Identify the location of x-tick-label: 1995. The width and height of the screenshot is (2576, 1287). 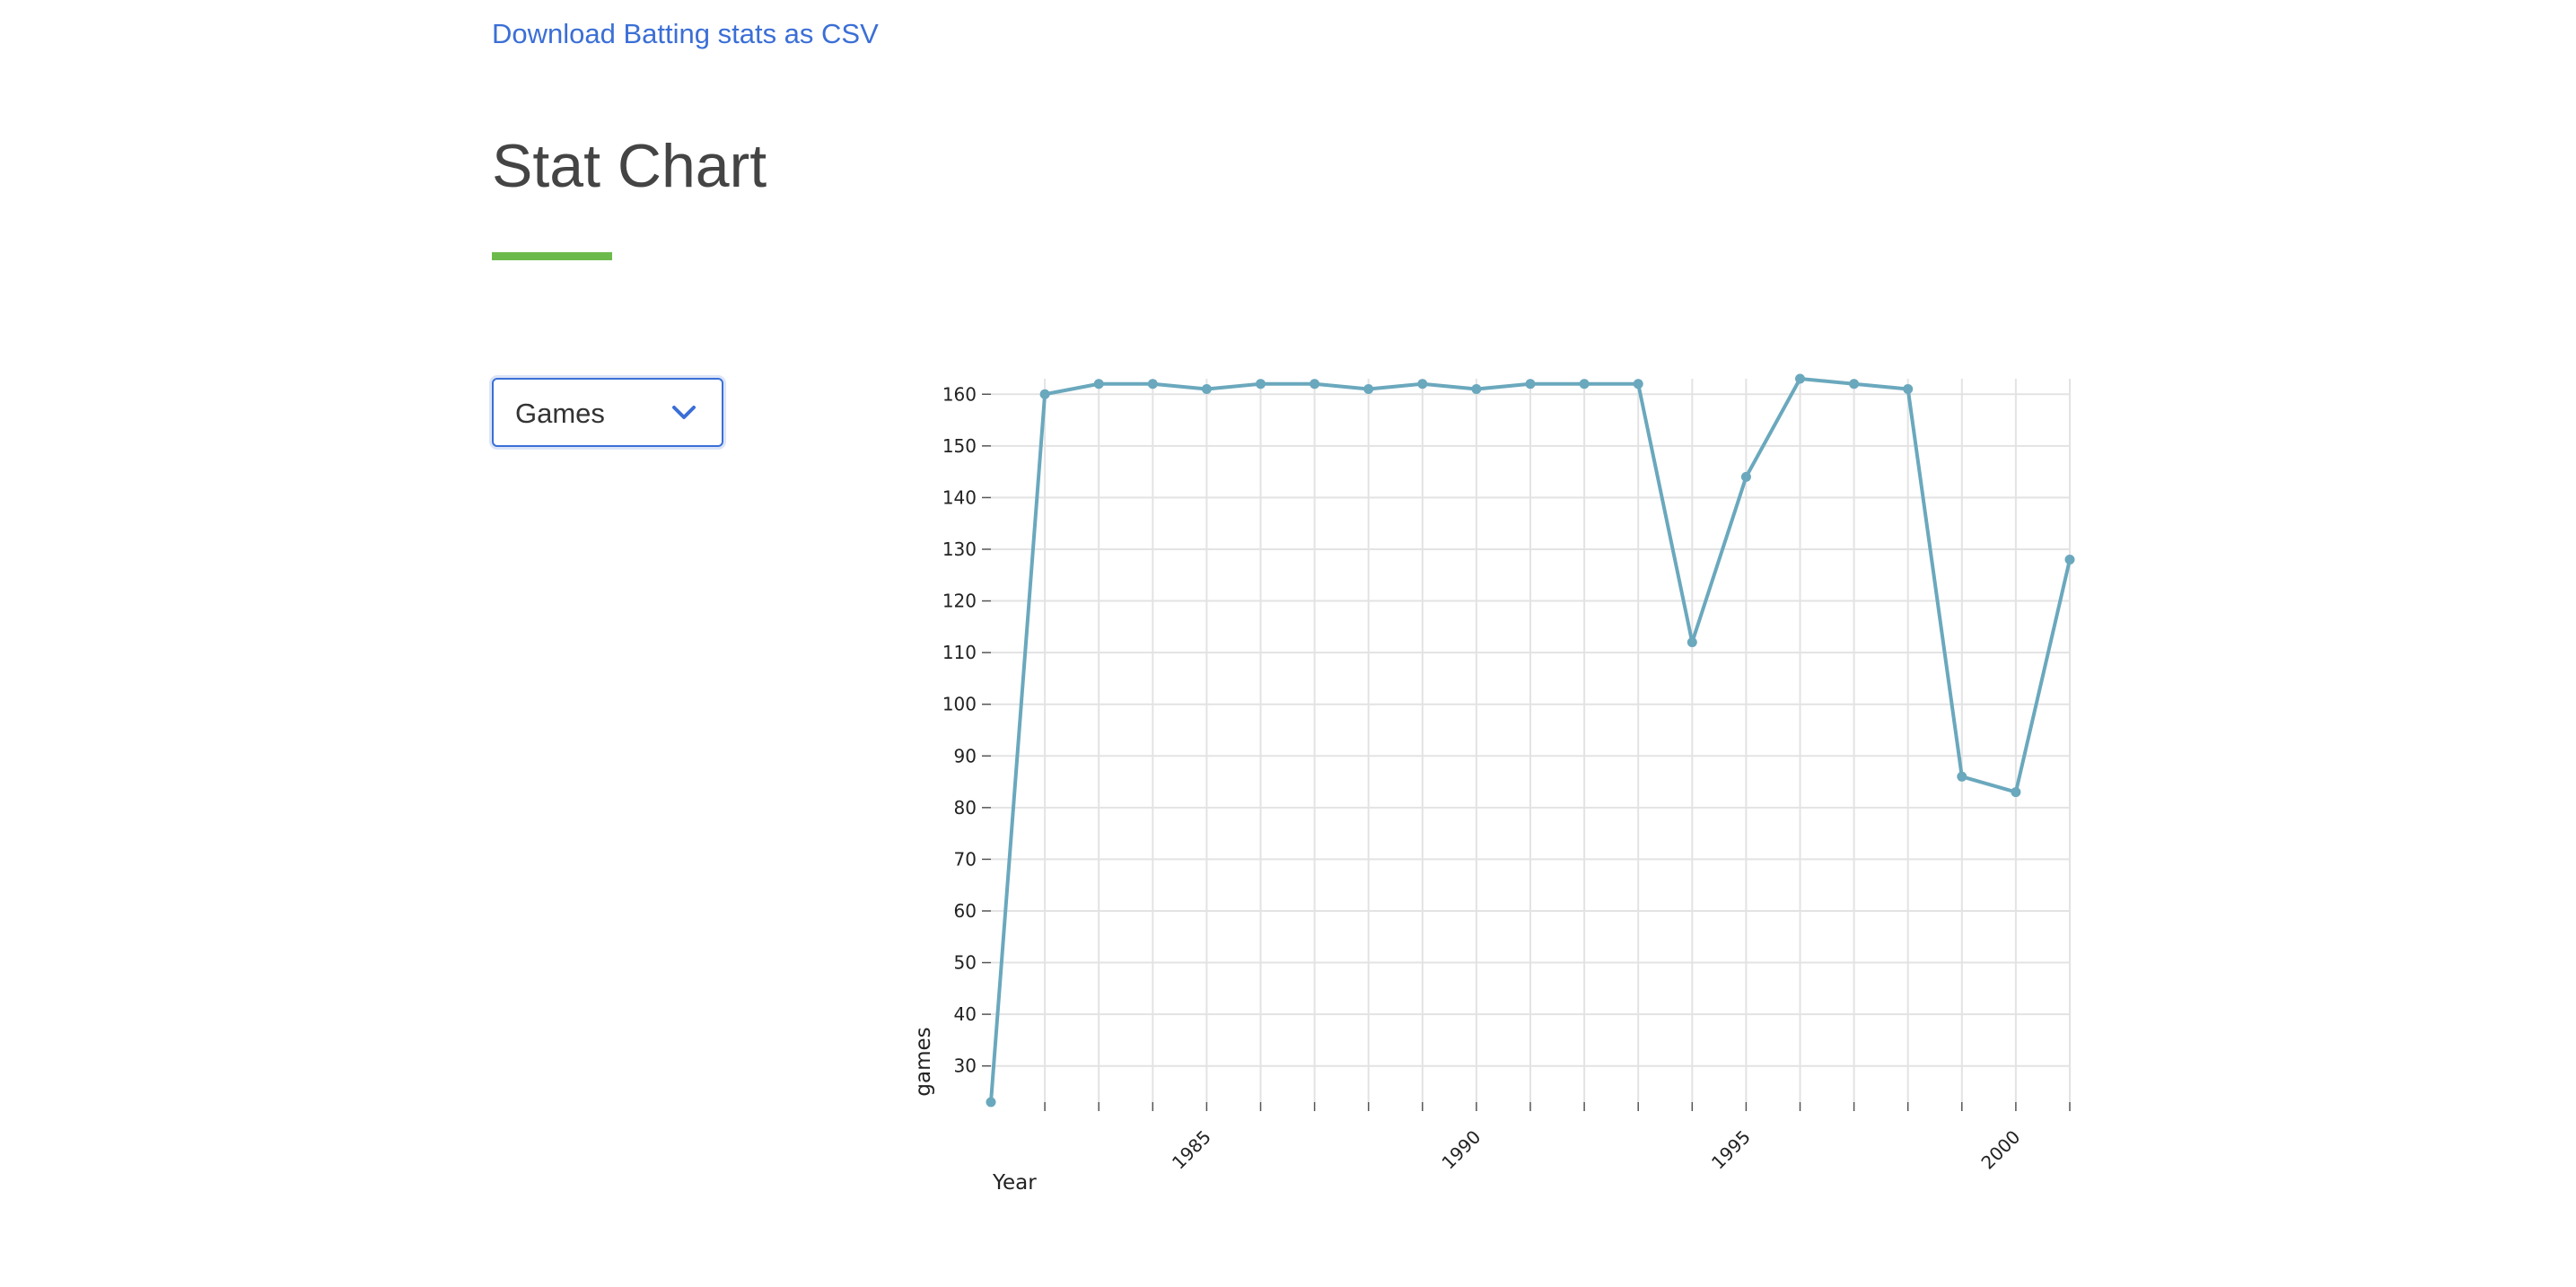
(1731, 1150).